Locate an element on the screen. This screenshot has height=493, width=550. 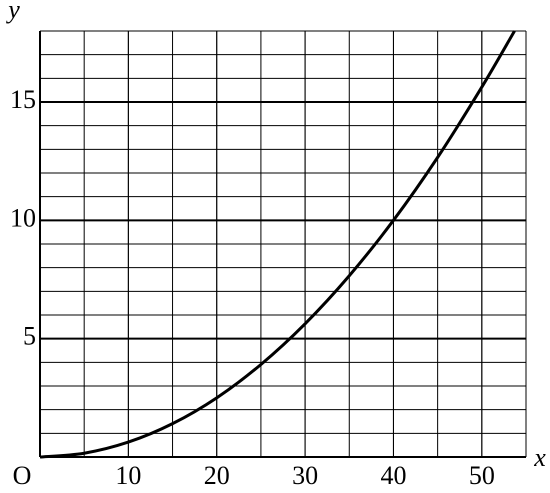
x-tick-label: 10 is located at coordinates (128, 475).